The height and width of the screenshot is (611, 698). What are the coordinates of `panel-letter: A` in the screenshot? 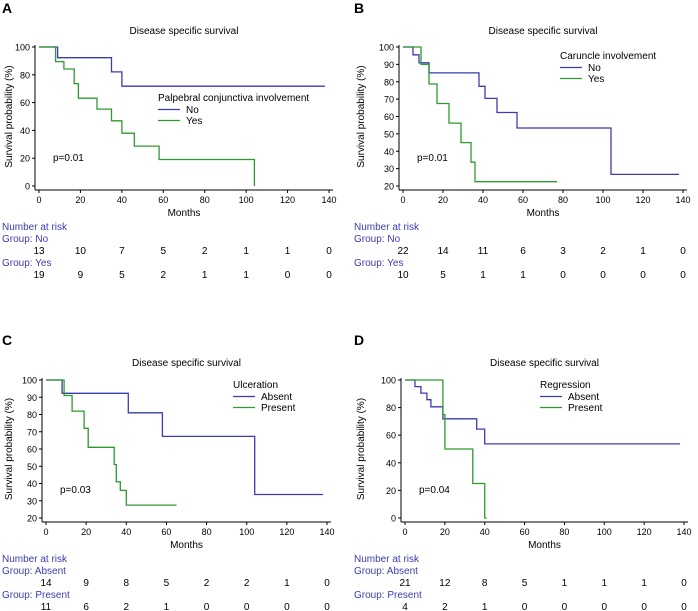 It's located at (7, 8).